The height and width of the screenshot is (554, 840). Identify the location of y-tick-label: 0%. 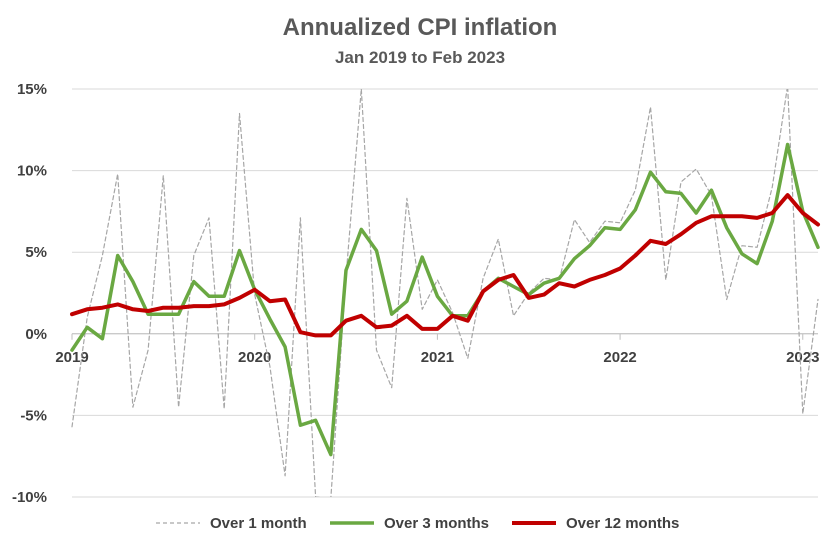
(36, 334).